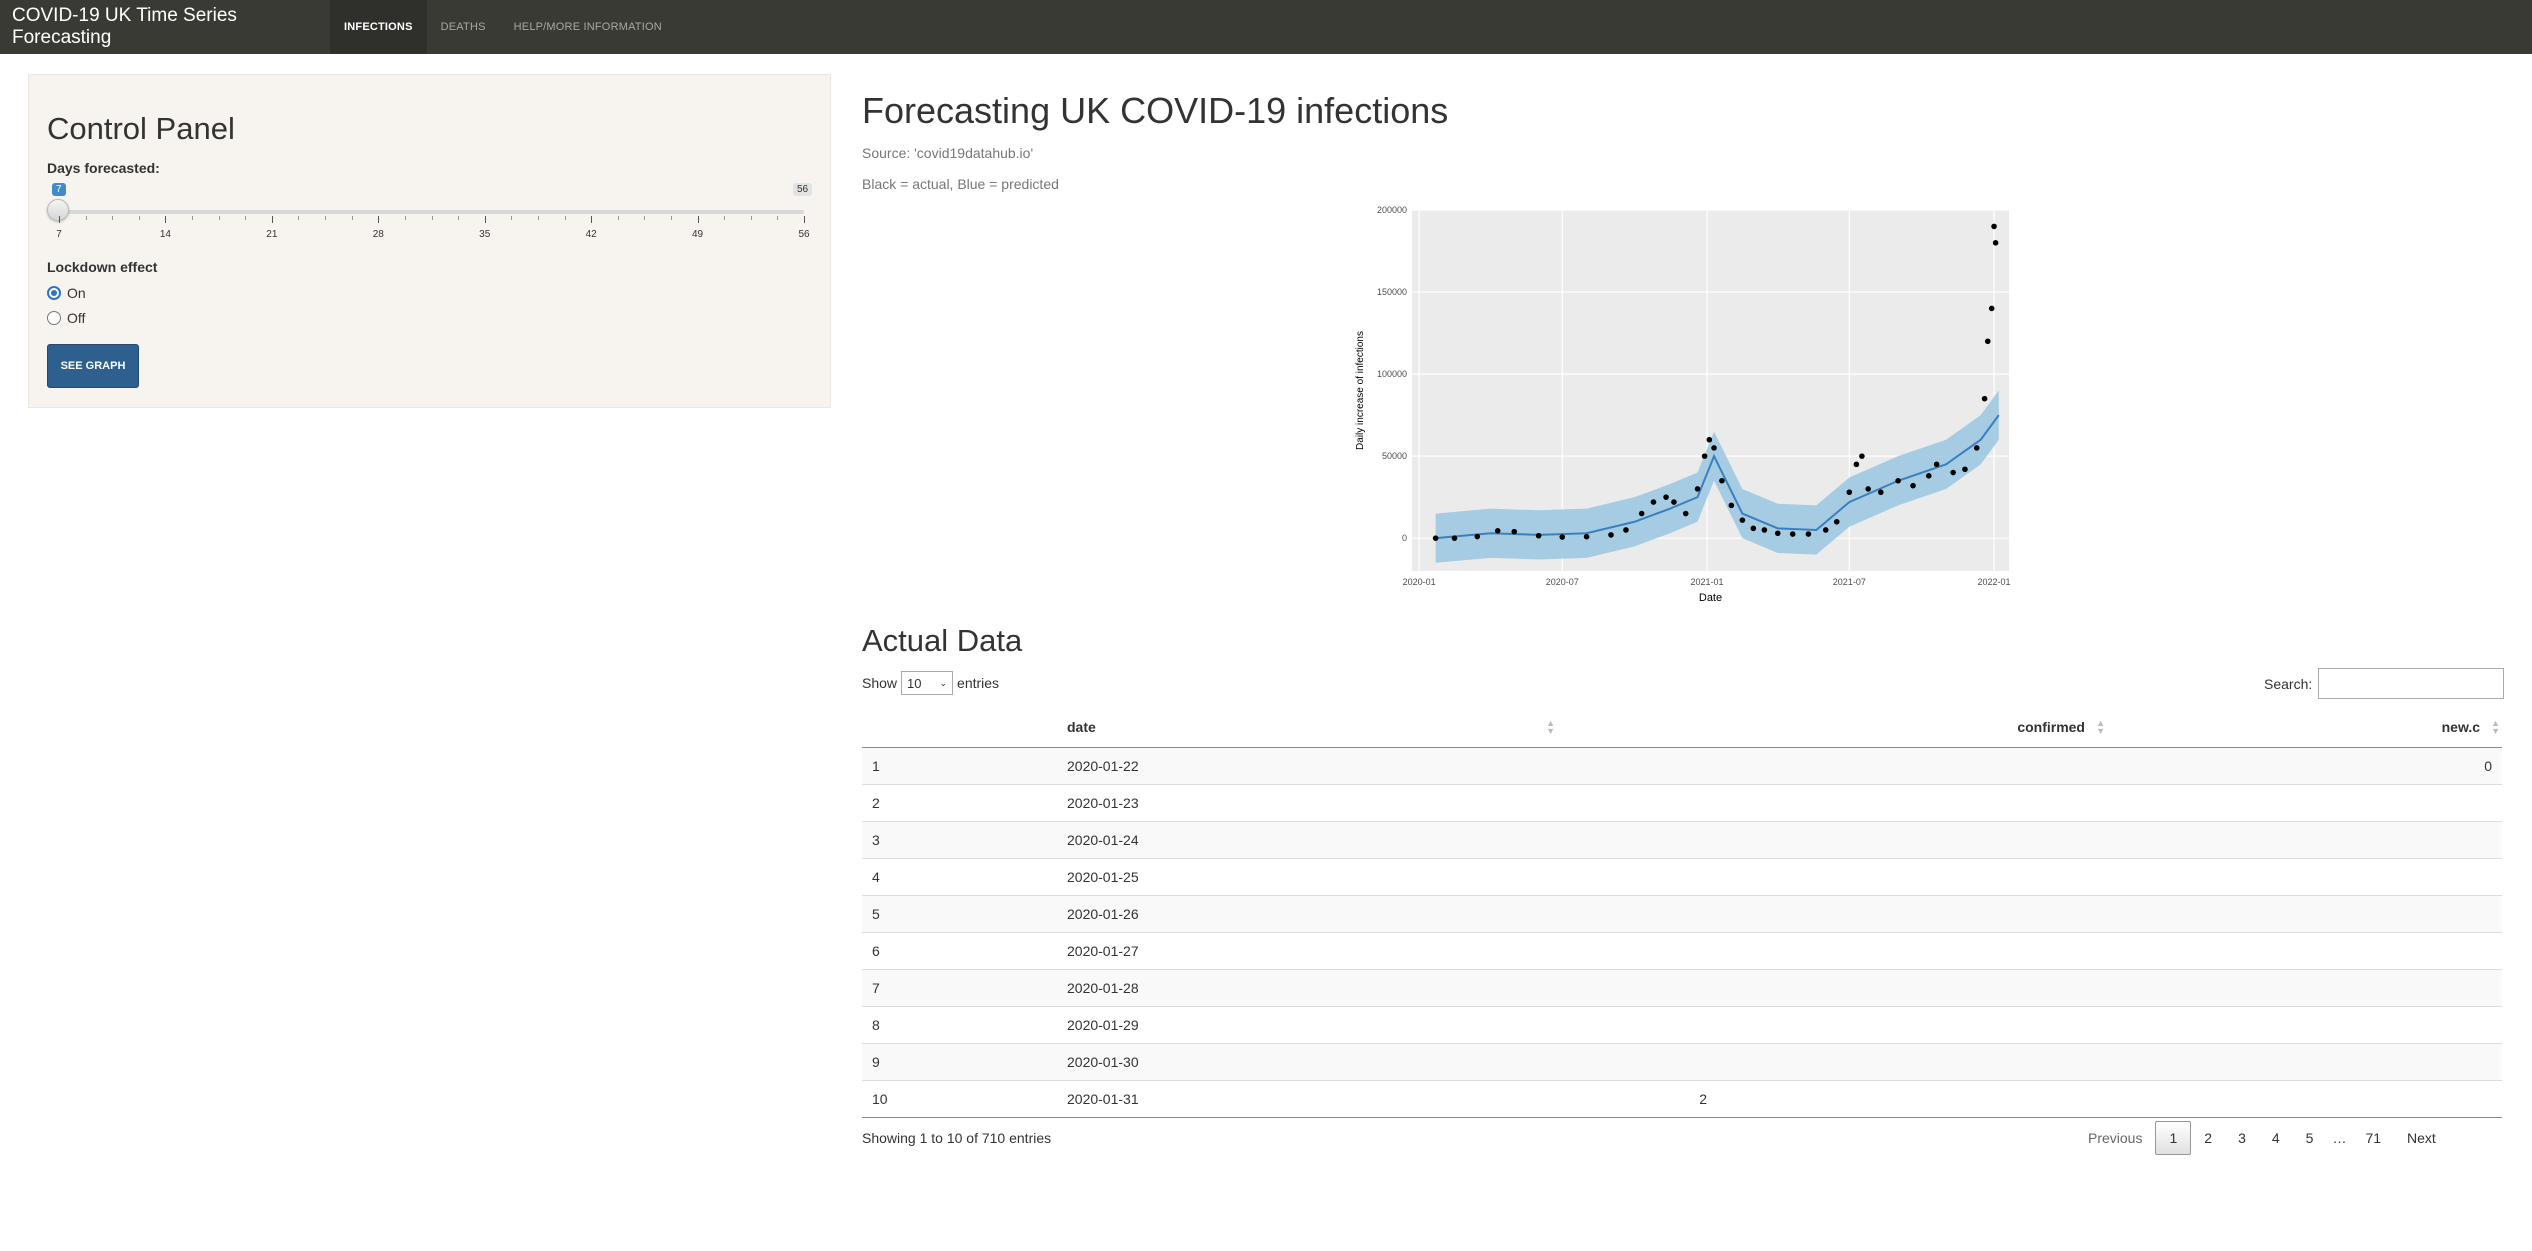  Describe the element at coordinates (2262, 1138) in the screenshot. I see `pagination: Previous 1 2 3 4 5 … 71 Next` at that location.